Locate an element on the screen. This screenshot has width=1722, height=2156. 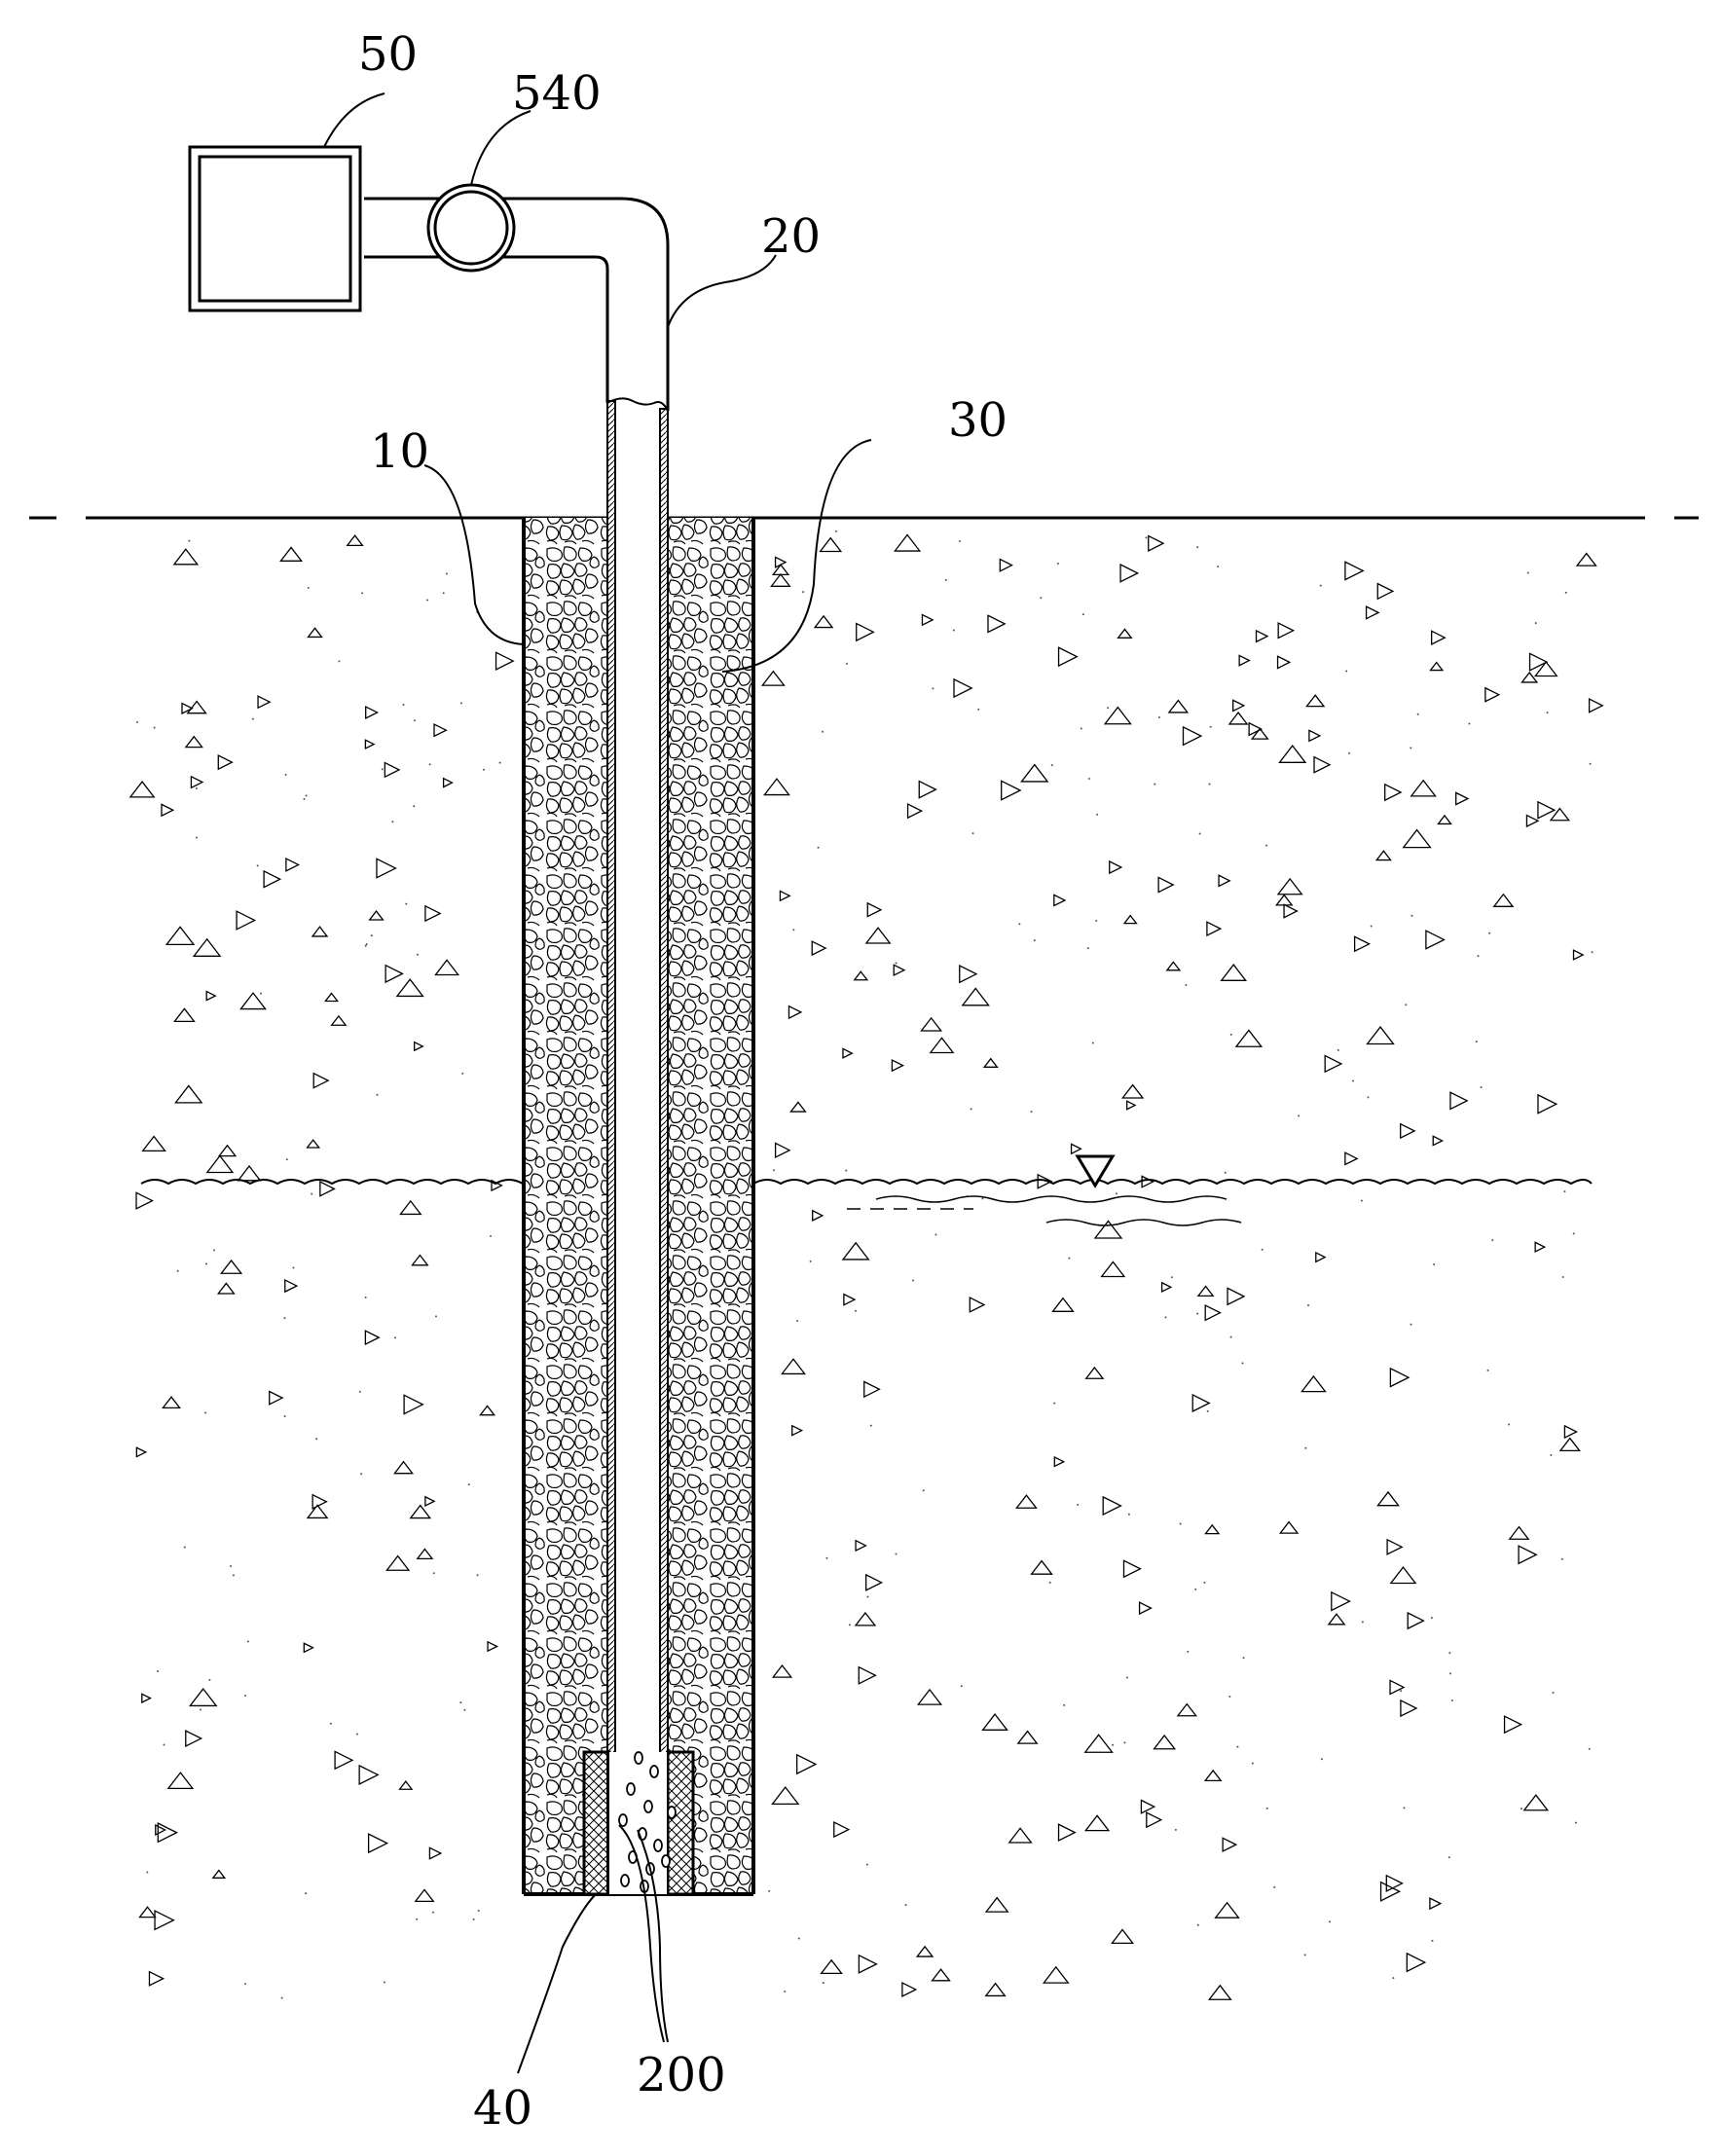
well-screen is located at coordinates (639, 1823).